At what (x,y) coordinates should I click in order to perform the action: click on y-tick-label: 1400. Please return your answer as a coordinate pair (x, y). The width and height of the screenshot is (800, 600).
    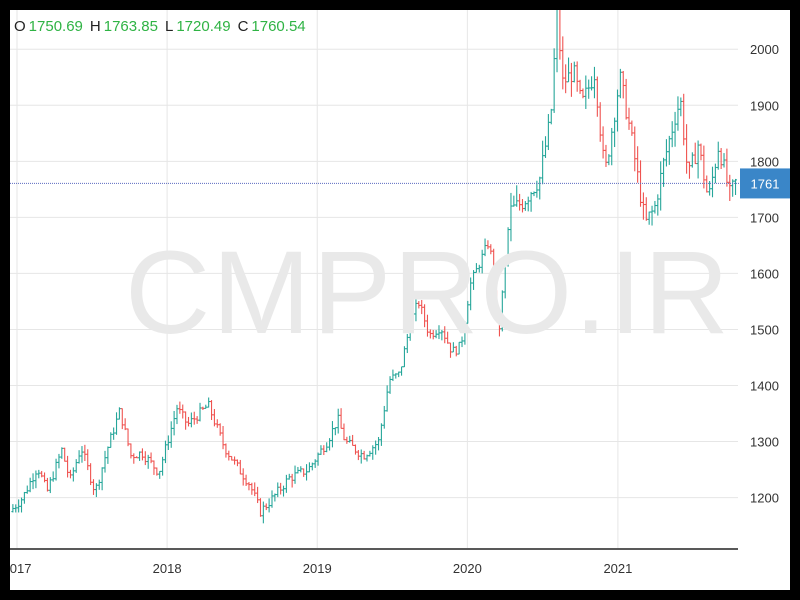
    Looking at the image, I should click on (764, 385).